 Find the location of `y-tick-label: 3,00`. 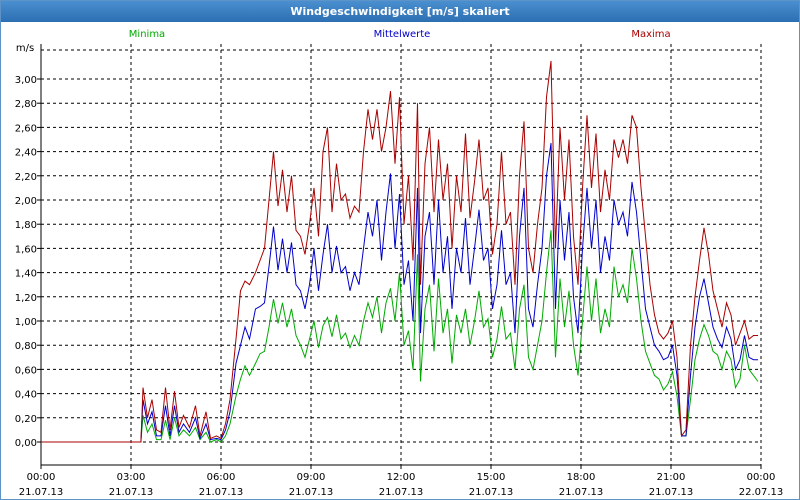

y-tick-label: 3,00 is located at coordinates (26, 80).